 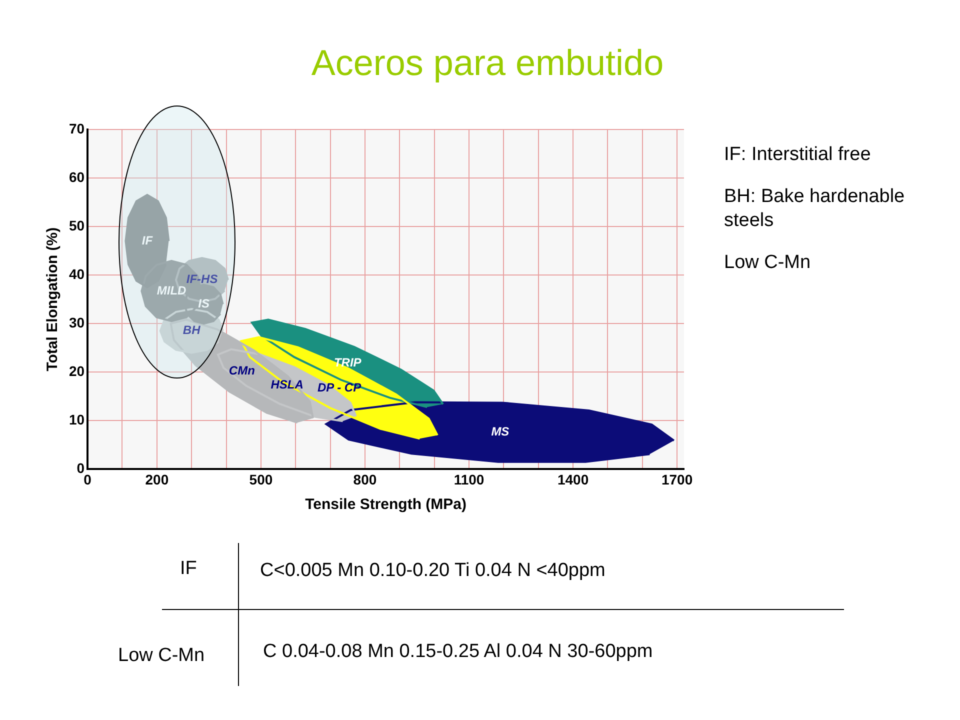 What do you see at coordinates (433, 571) in the screenshot?
I see `text: C<0.005 Mn 0.10-0.20 Ti 0.04 N <40ppm` at bounding box center [433, 571].